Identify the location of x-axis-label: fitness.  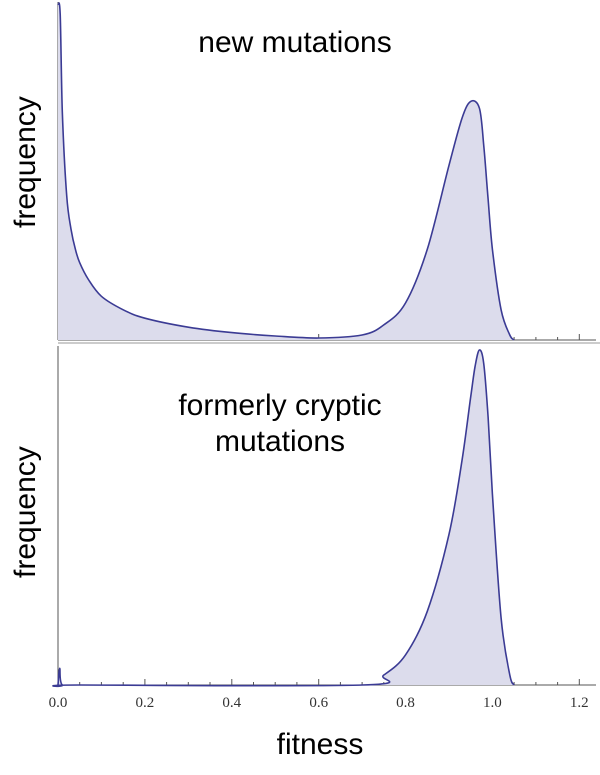
(320, 744).